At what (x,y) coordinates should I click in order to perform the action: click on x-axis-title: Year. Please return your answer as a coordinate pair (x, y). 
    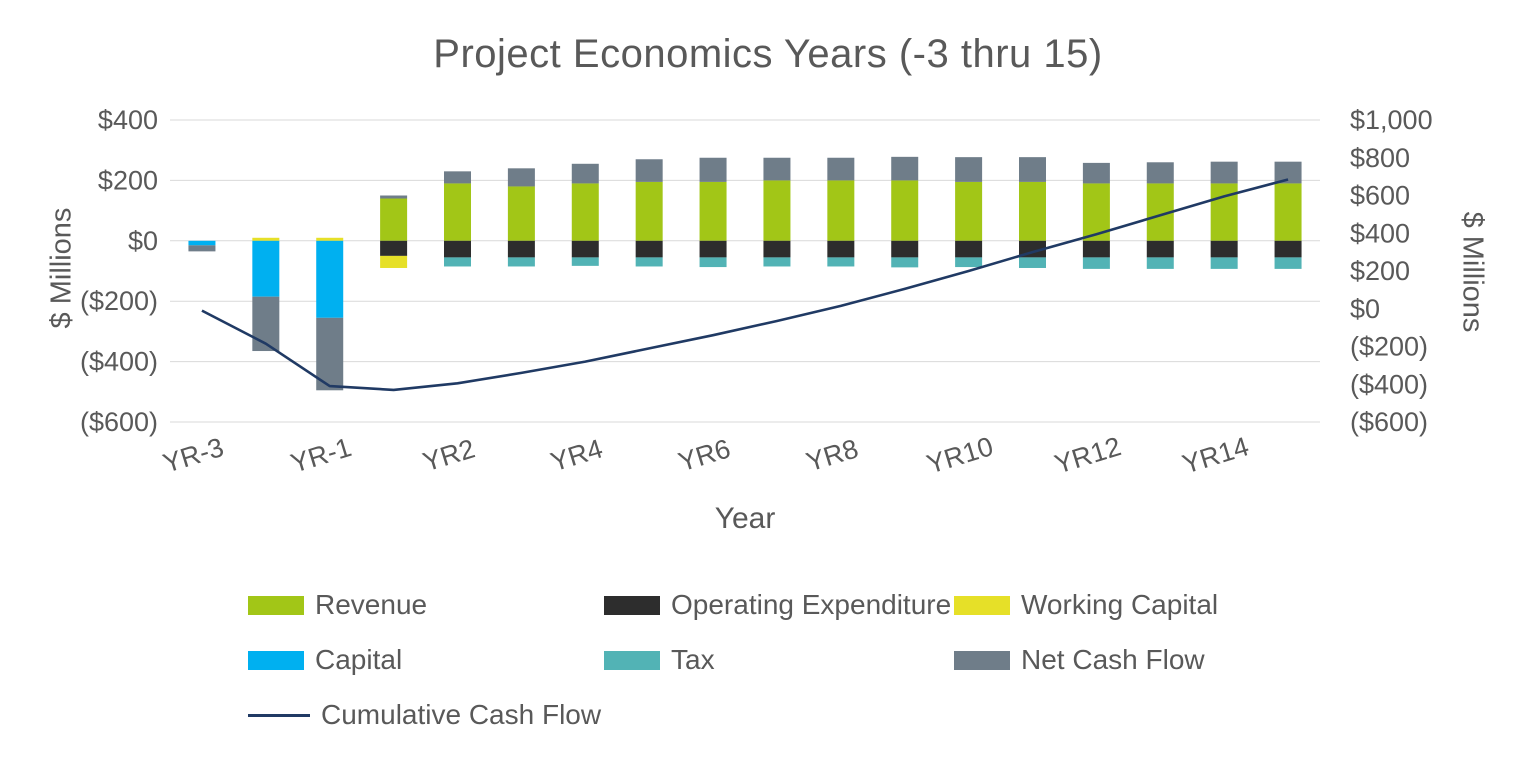
    Looking at the image, I should click on (745, 518).